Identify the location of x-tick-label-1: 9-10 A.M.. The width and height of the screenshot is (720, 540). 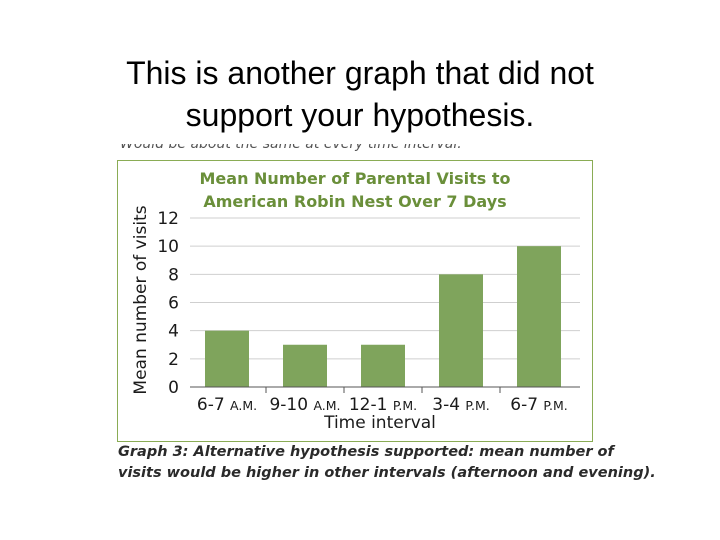
(304, 405).